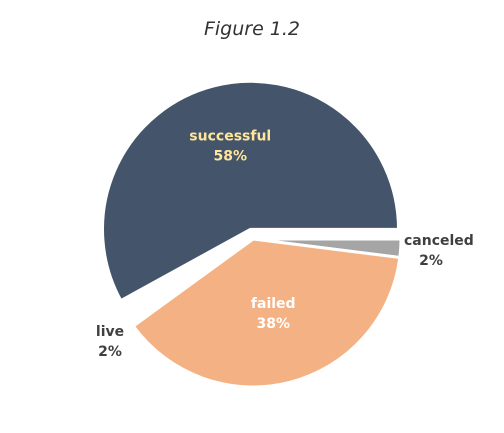  Describe the element at coordinates (431, 261) in the screenshot. I see `slice-percent-canceled: 2%` at that location.